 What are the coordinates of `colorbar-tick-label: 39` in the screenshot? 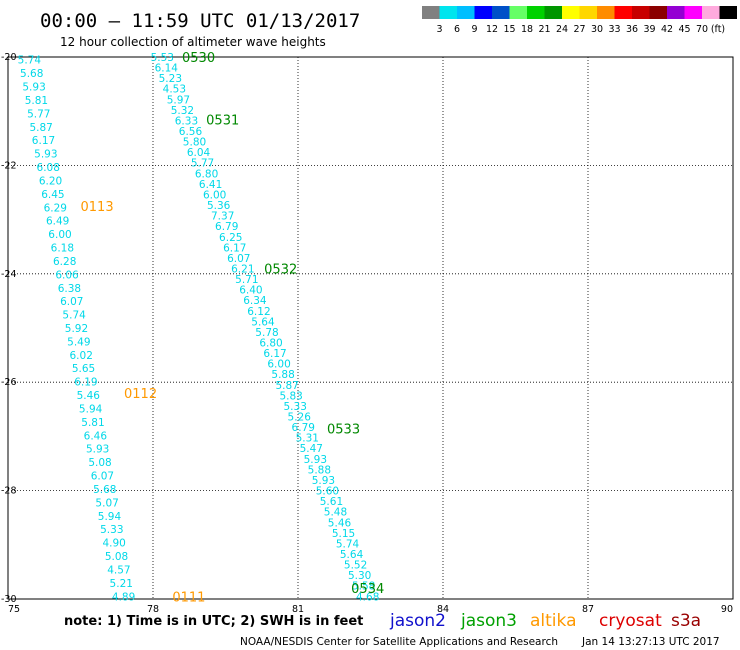 It's located at (649, 29).